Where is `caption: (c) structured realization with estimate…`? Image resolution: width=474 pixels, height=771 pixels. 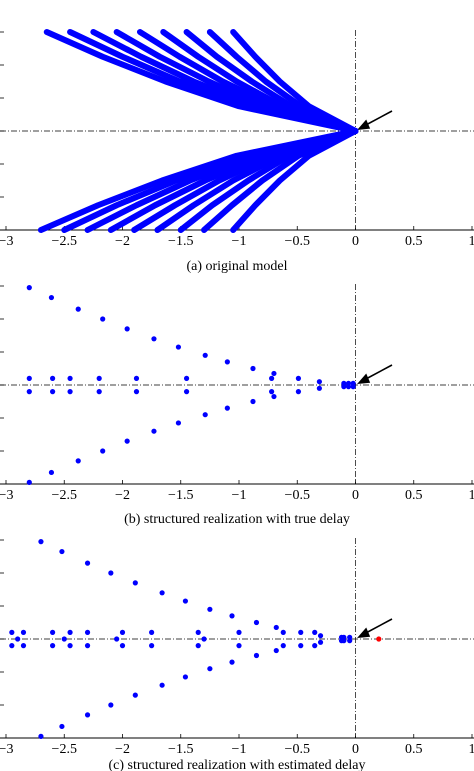 caption: (c) structured realization with estimate… is located at coordinates (237, 764).